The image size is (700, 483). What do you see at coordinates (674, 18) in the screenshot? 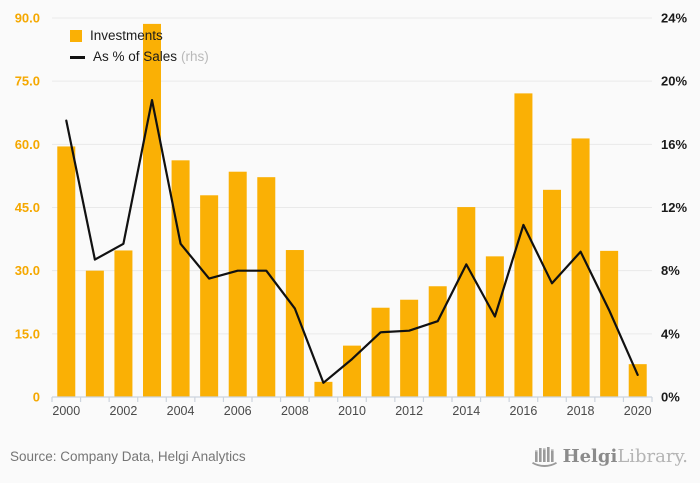
I see `svg-text: 24%` at bounding box center [674, 18].